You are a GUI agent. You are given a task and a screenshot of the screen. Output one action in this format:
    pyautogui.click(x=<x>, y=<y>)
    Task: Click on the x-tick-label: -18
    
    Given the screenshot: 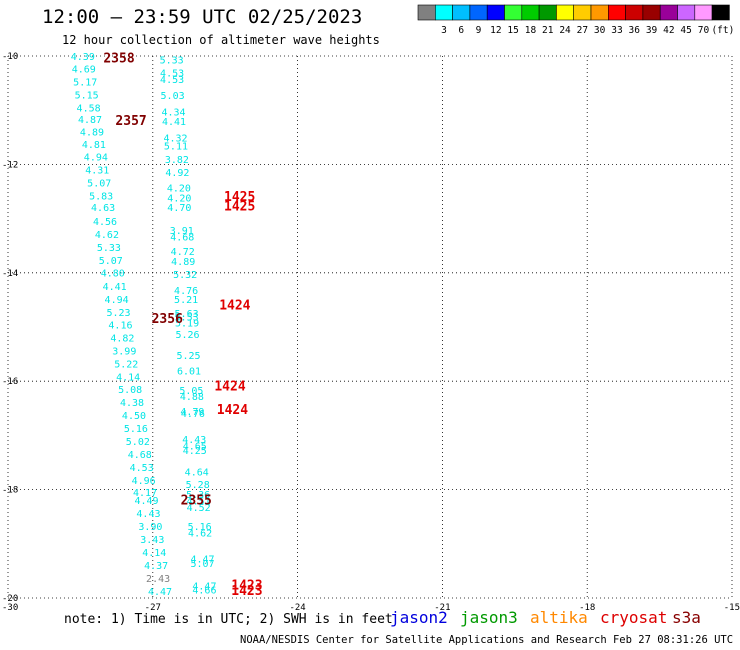 What is the action you would take?
    pyautogui.click(x=587, y=608)
    